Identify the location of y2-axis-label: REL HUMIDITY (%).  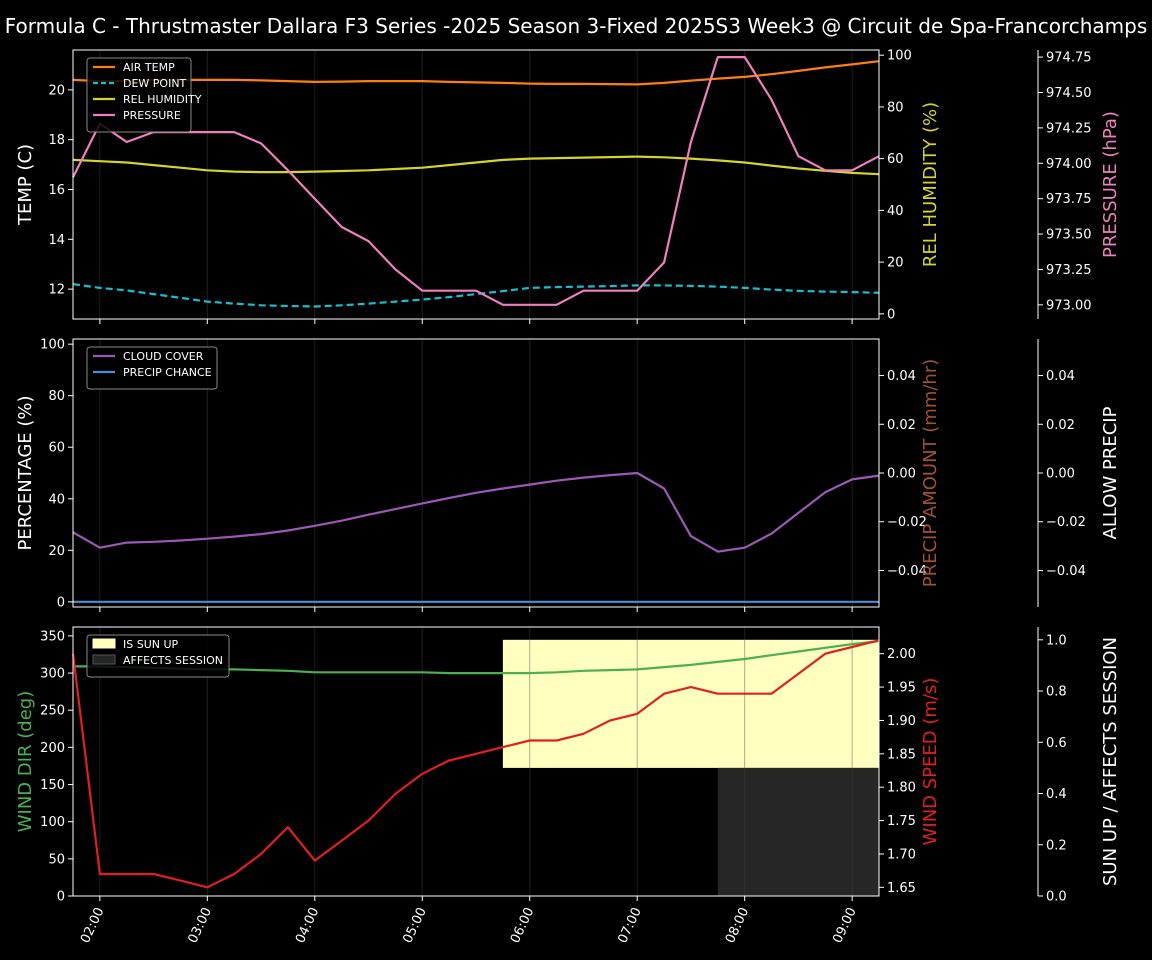
(930, 184).